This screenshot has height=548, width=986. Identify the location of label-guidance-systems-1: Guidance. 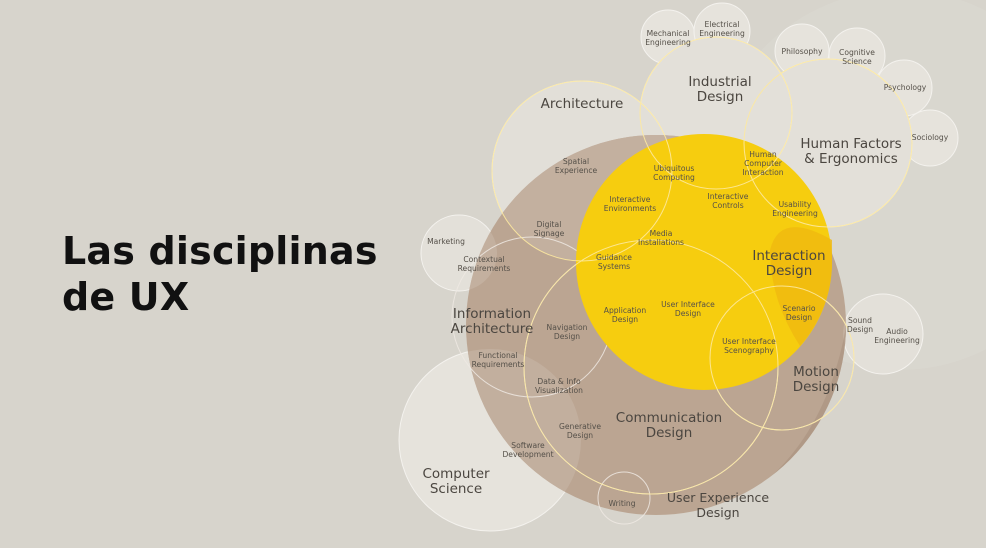
(614, 257).